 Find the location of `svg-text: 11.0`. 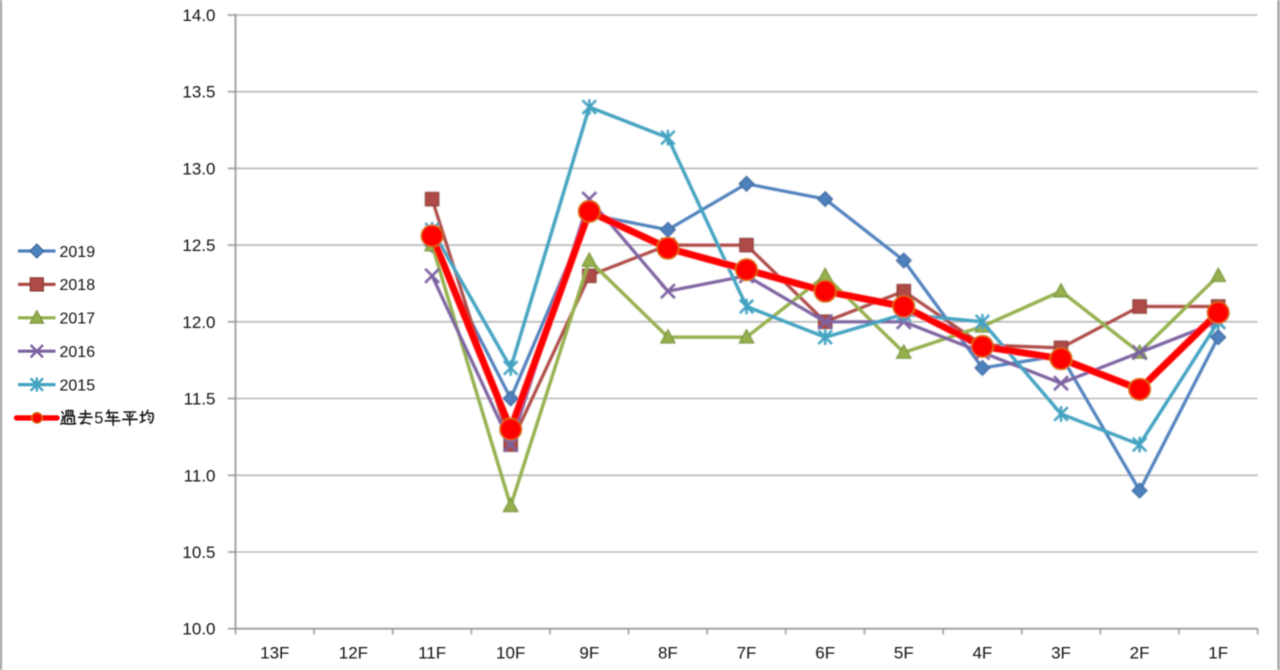

svg-text: 11.0 is located at coordinates (200, 475).